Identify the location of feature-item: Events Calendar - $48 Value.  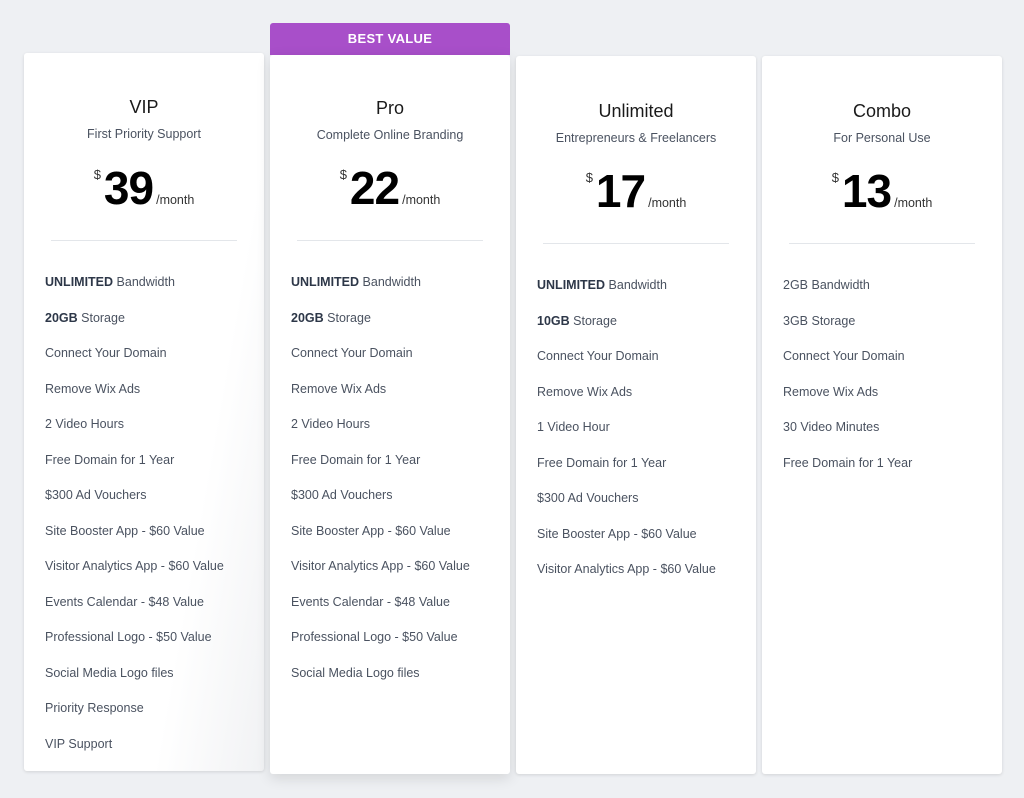
(380, 613).